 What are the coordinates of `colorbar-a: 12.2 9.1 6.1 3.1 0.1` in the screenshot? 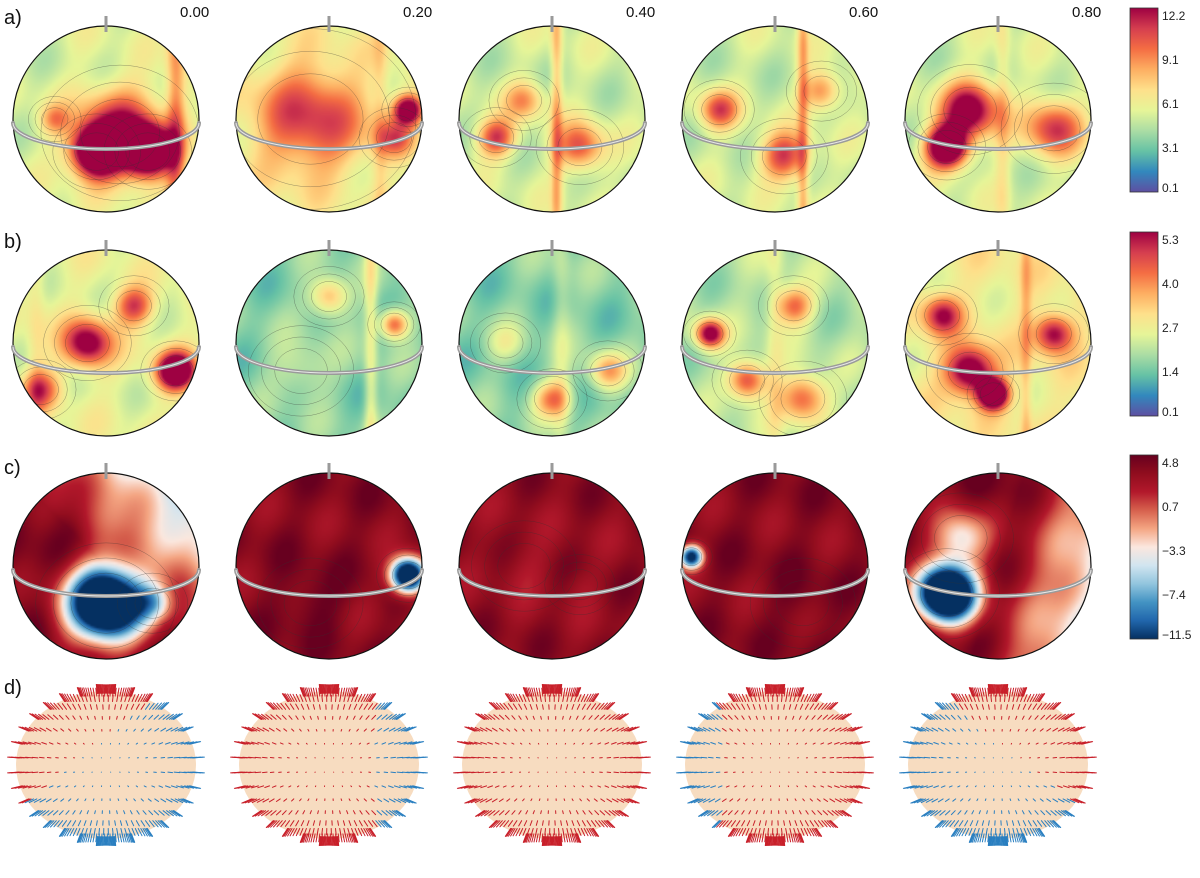 It's located at (1157, 101).